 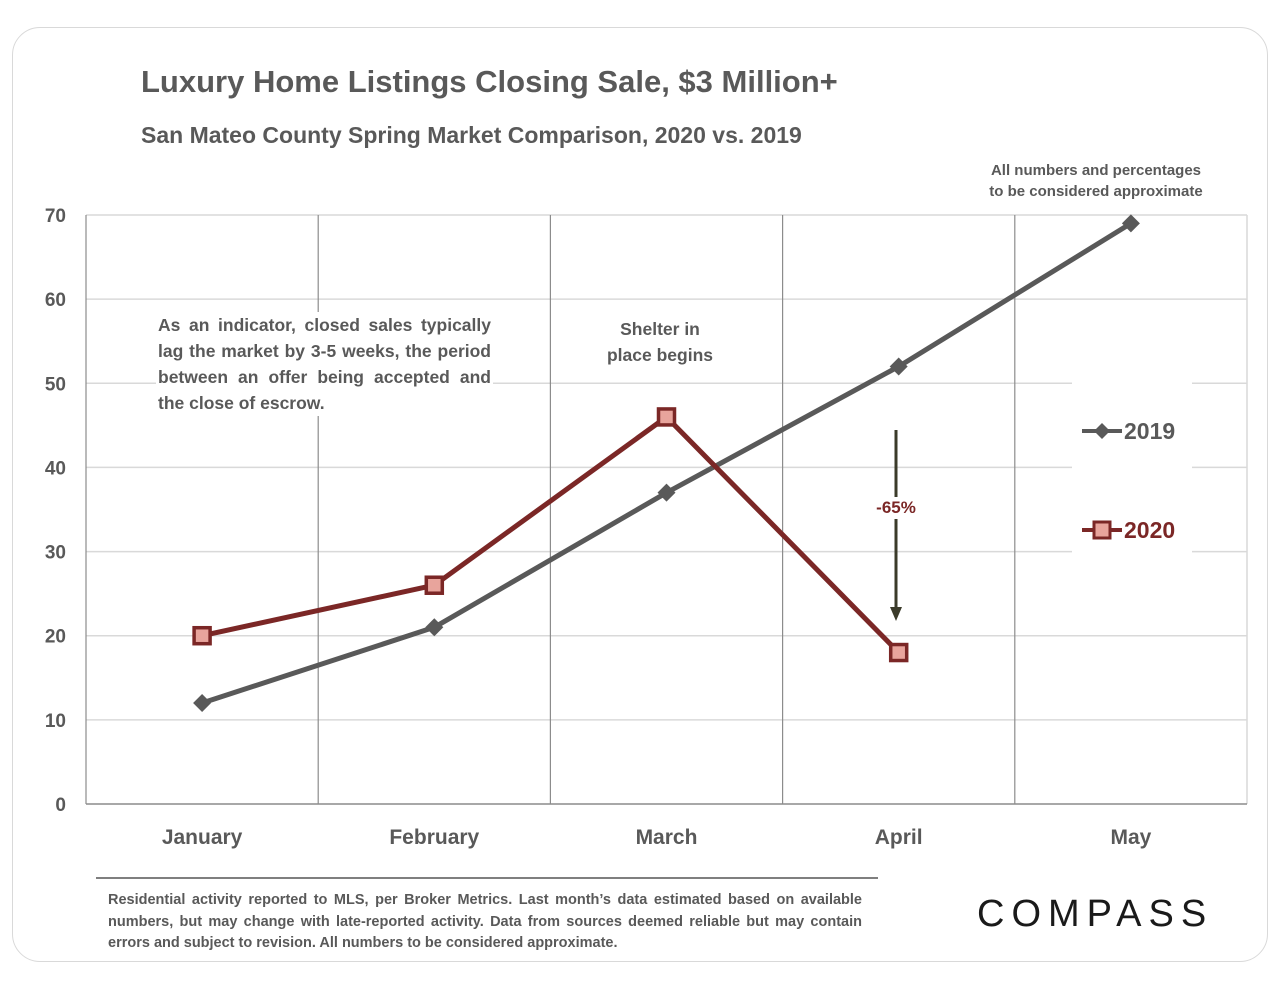 What do you see at coordinates (660, 342) in the screenshot?
I see `shelter-annotation: Shelter in place begins` at bounding box center [660, 342].